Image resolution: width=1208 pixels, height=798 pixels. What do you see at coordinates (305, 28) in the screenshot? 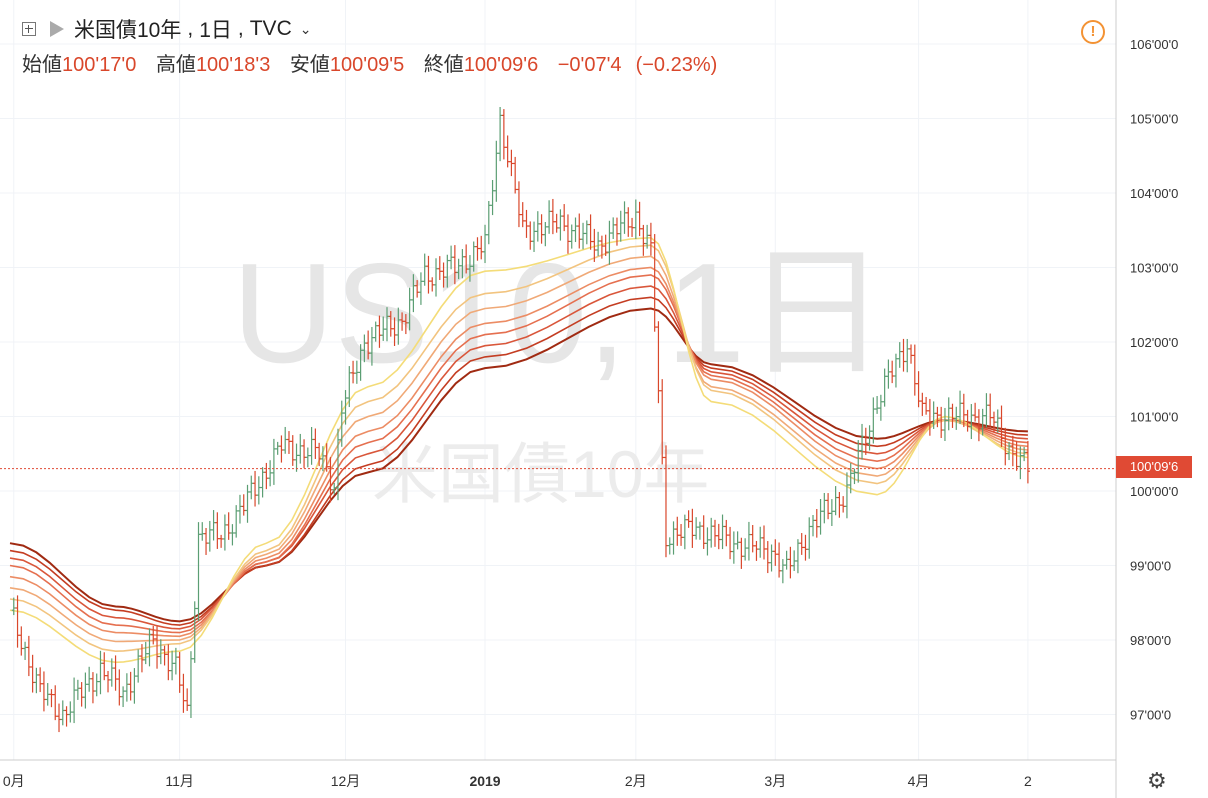
I see `chevron-down-icon: ⌄` at bounding box center [305, 28].